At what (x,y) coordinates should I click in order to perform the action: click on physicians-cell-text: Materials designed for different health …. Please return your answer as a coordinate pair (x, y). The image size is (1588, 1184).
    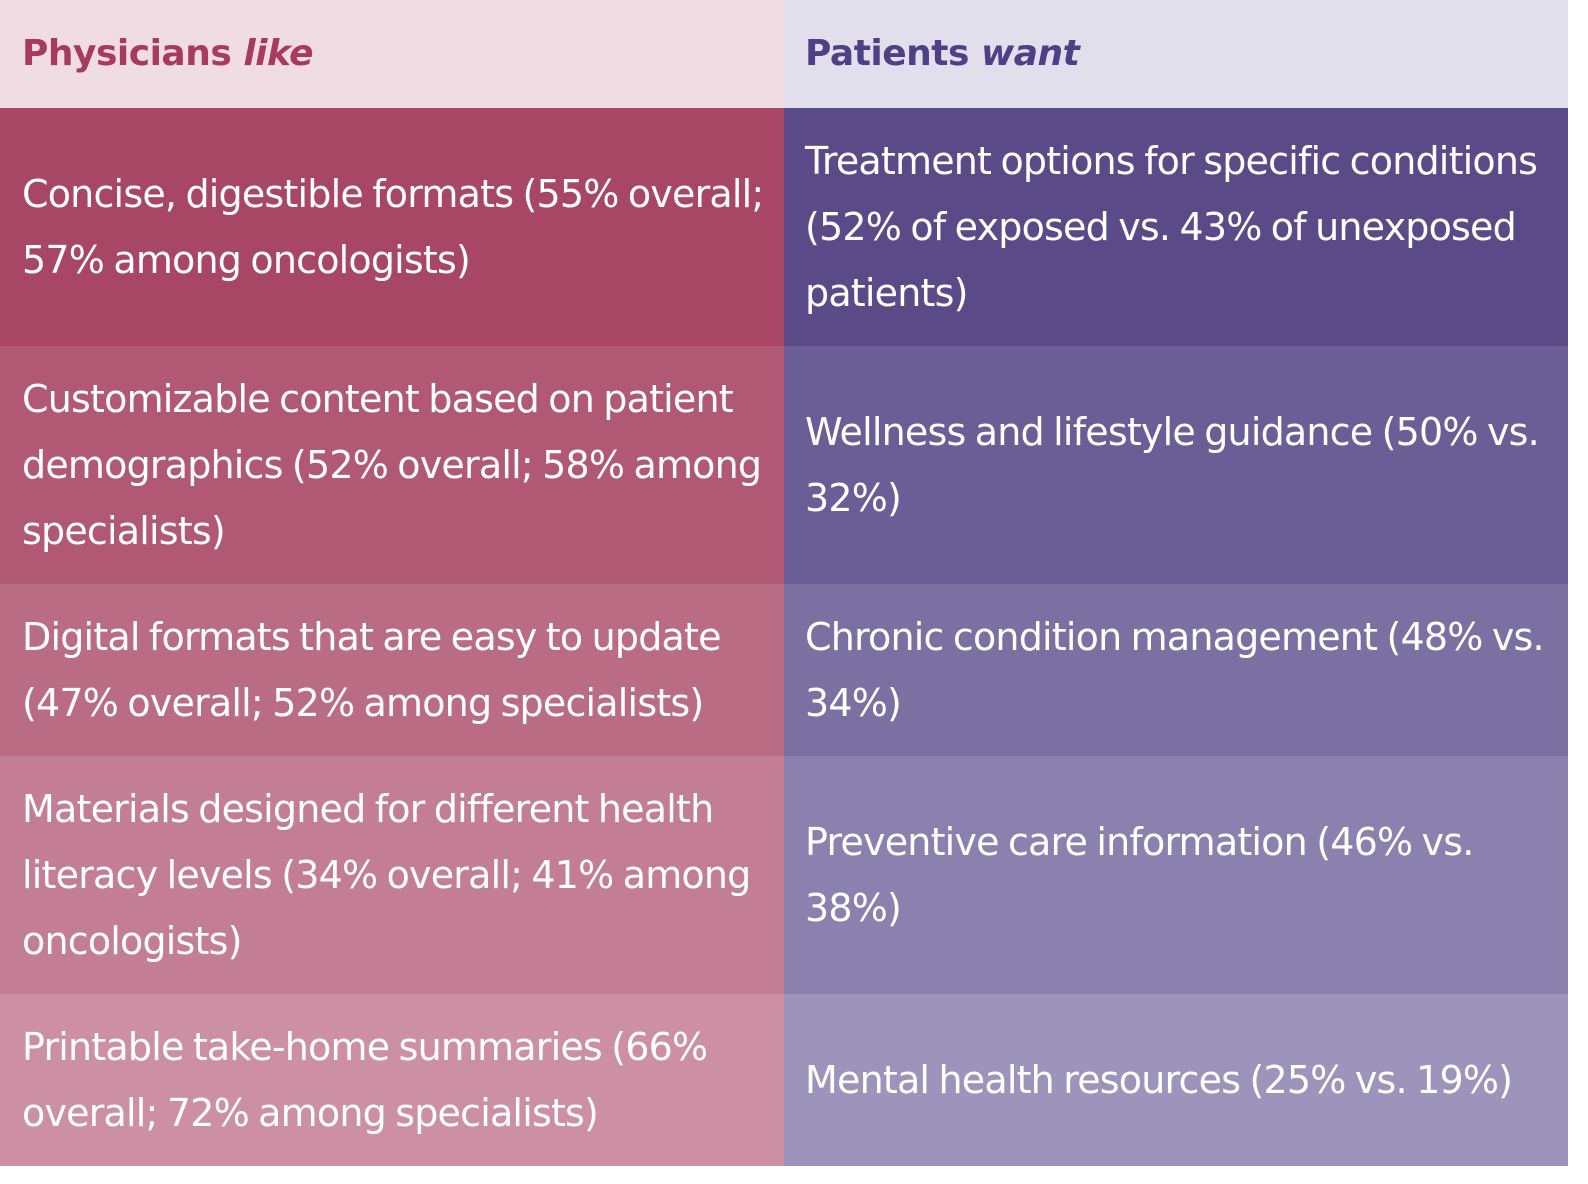
    Looking at the image, I should click on (386, 875).